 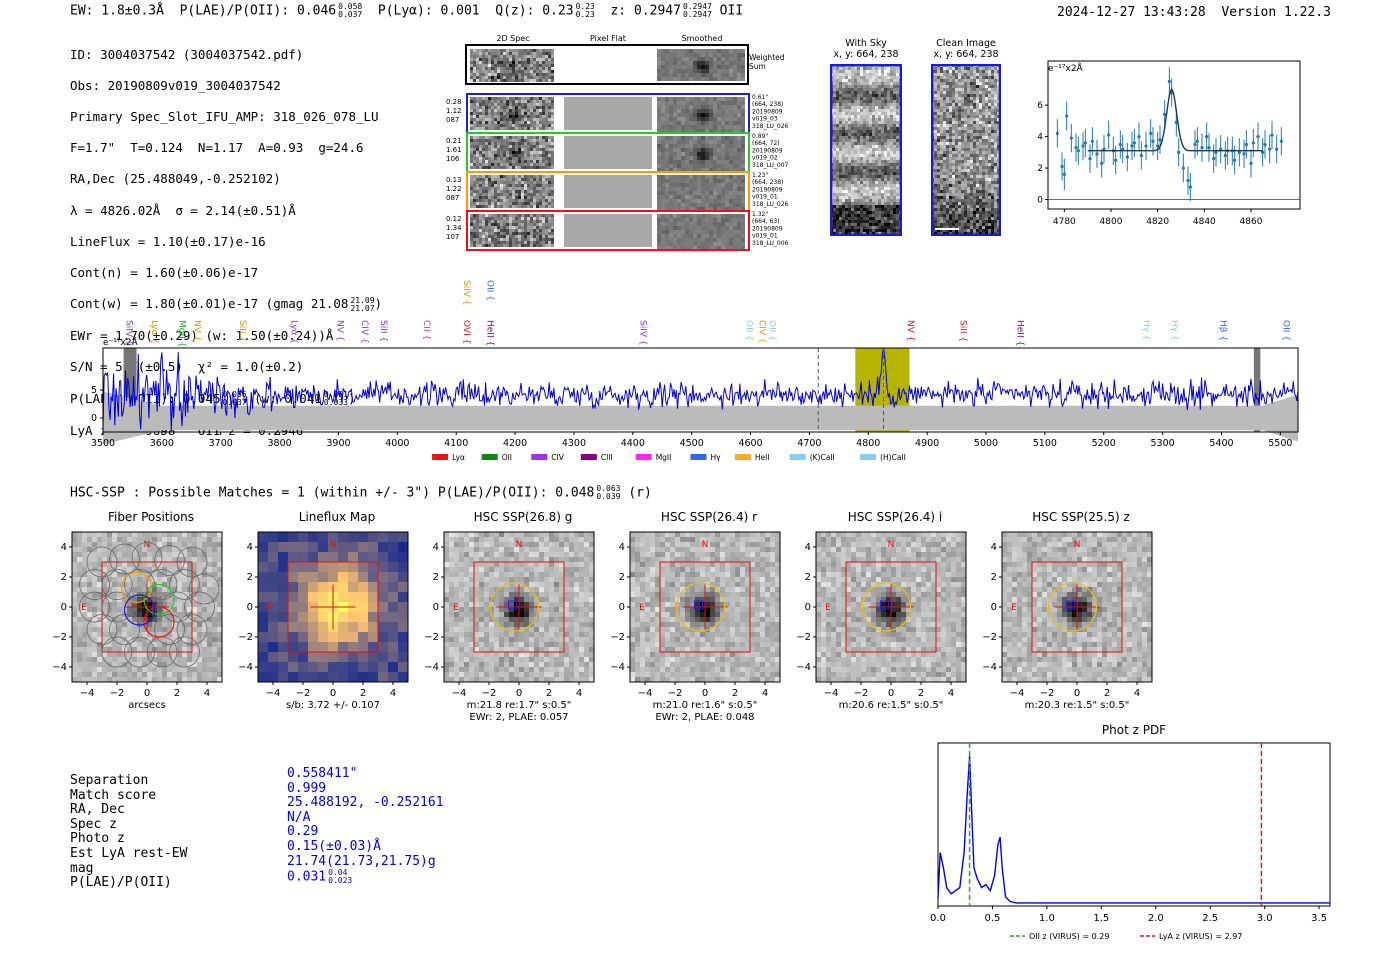 I want to click on hsc-ytick-label: −2, so click(x=59, y=637).